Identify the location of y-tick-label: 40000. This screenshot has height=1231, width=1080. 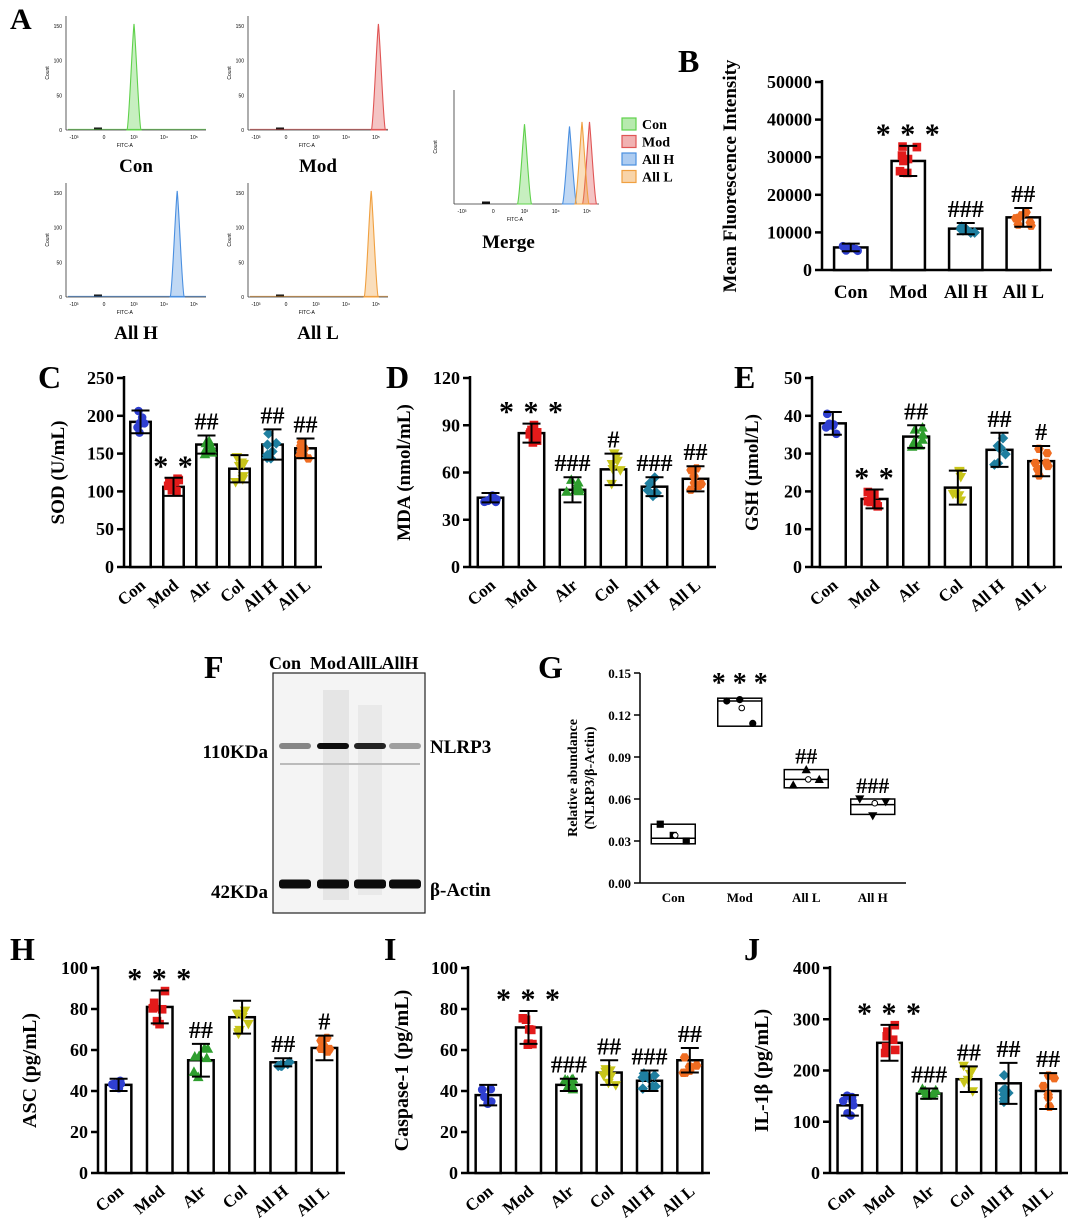
(789, 120).